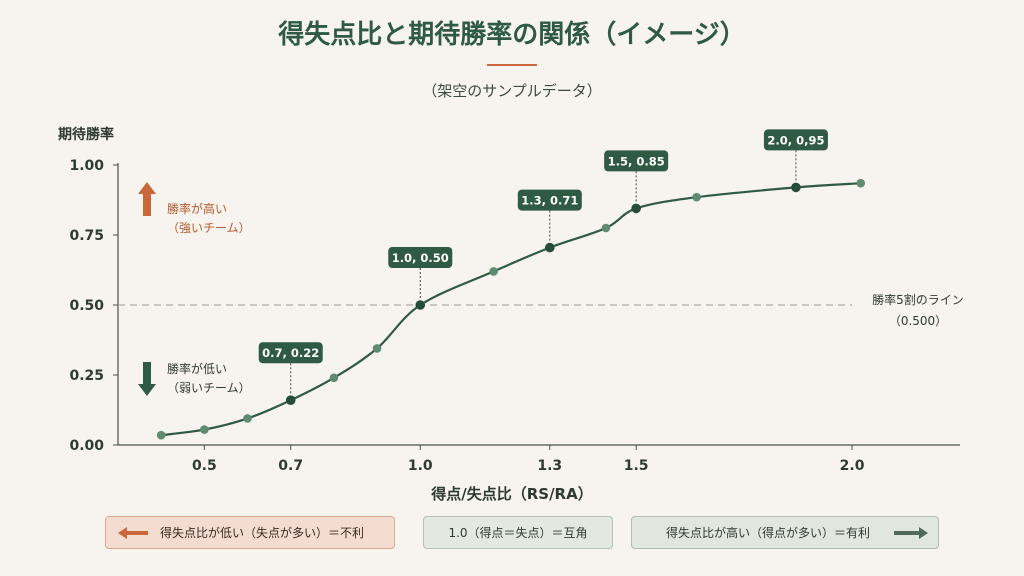  I want to click on low-win-note-line2: （弱いチーム）, so click(209, 388).